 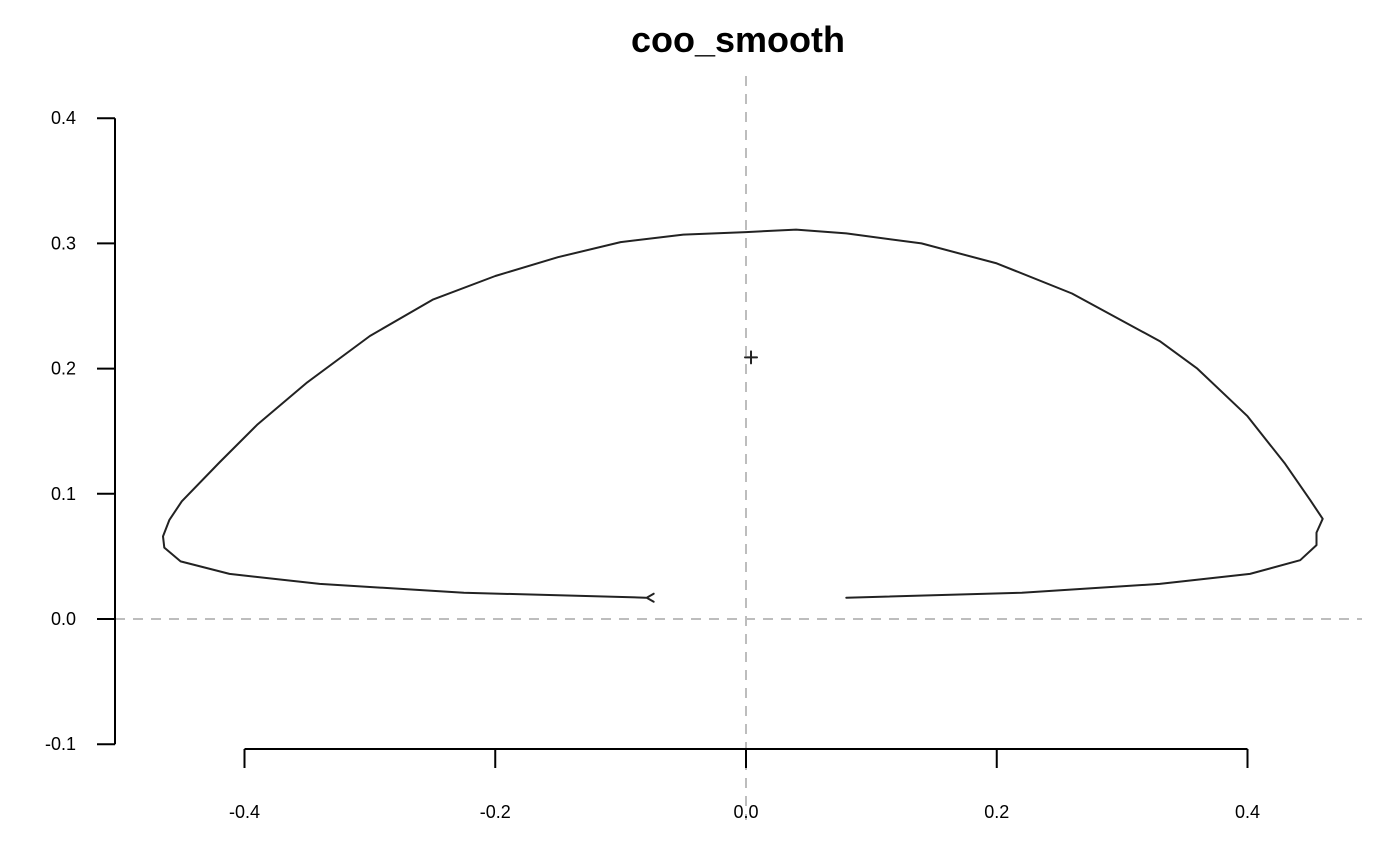 What do you see at coordinates (738, 39) in the screenshot?
I see `chart-title: coo_smooth` at bounding box center [738, 39].